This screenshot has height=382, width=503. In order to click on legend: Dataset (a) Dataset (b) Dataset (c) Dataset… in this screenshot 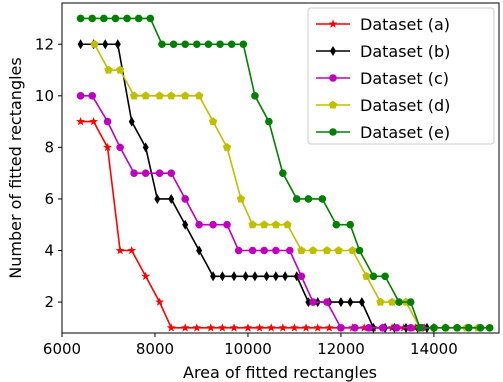, I will do `click(401, 76)`.